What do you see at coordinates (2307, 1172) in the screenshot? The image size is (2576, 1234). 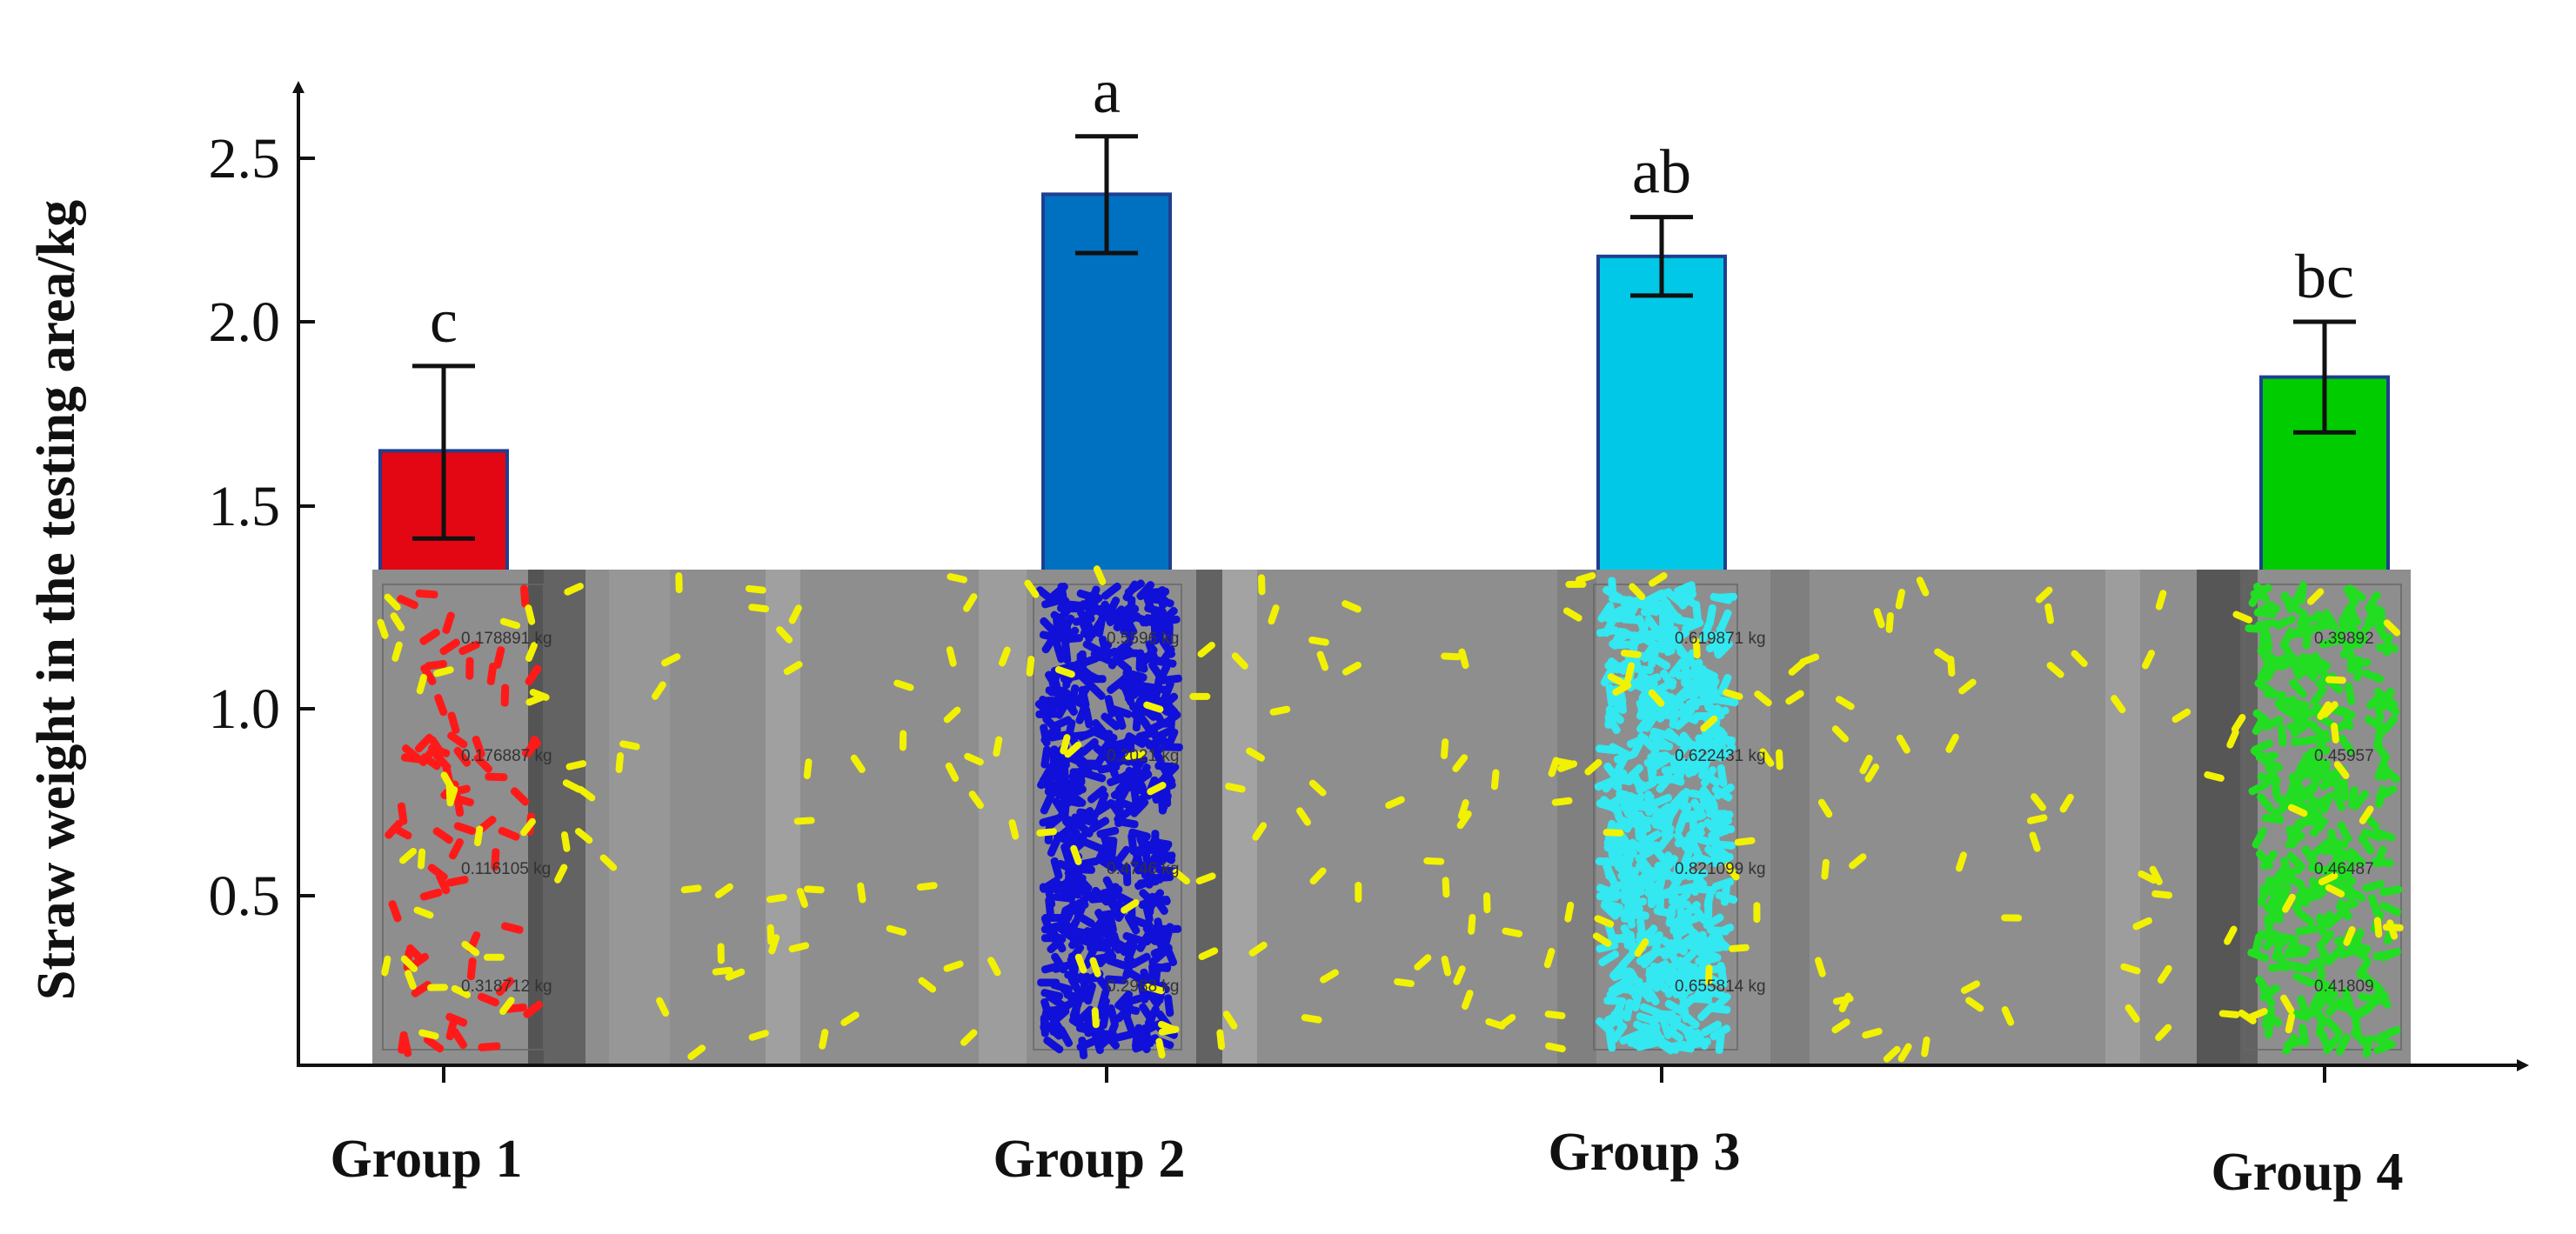 I see `x-category-label: Group 4` at bounding box center [2307, 1172].